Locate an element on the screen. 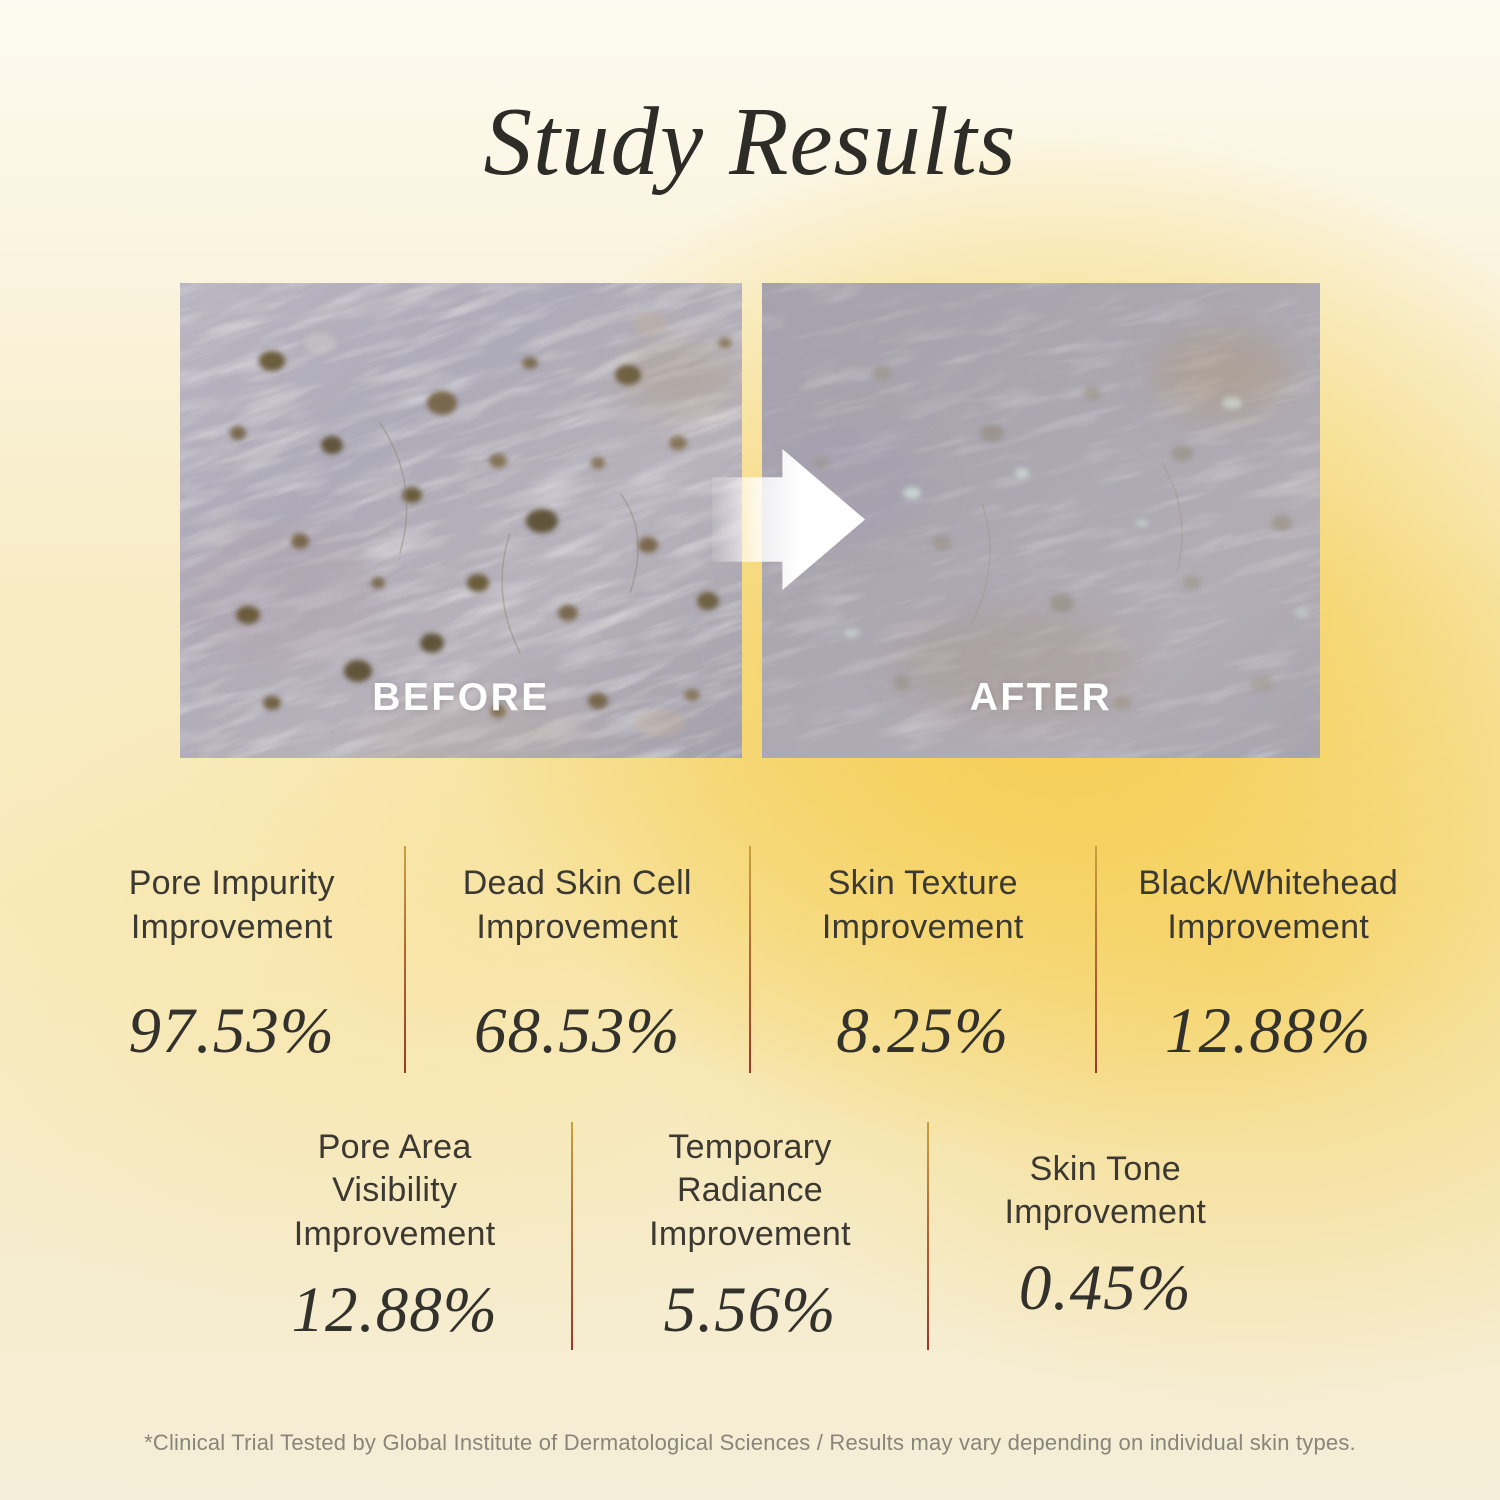 The image size is (1500, 1500). stat-label: Pore Area Visibility Improvement is located at coordinates (394, 1190).